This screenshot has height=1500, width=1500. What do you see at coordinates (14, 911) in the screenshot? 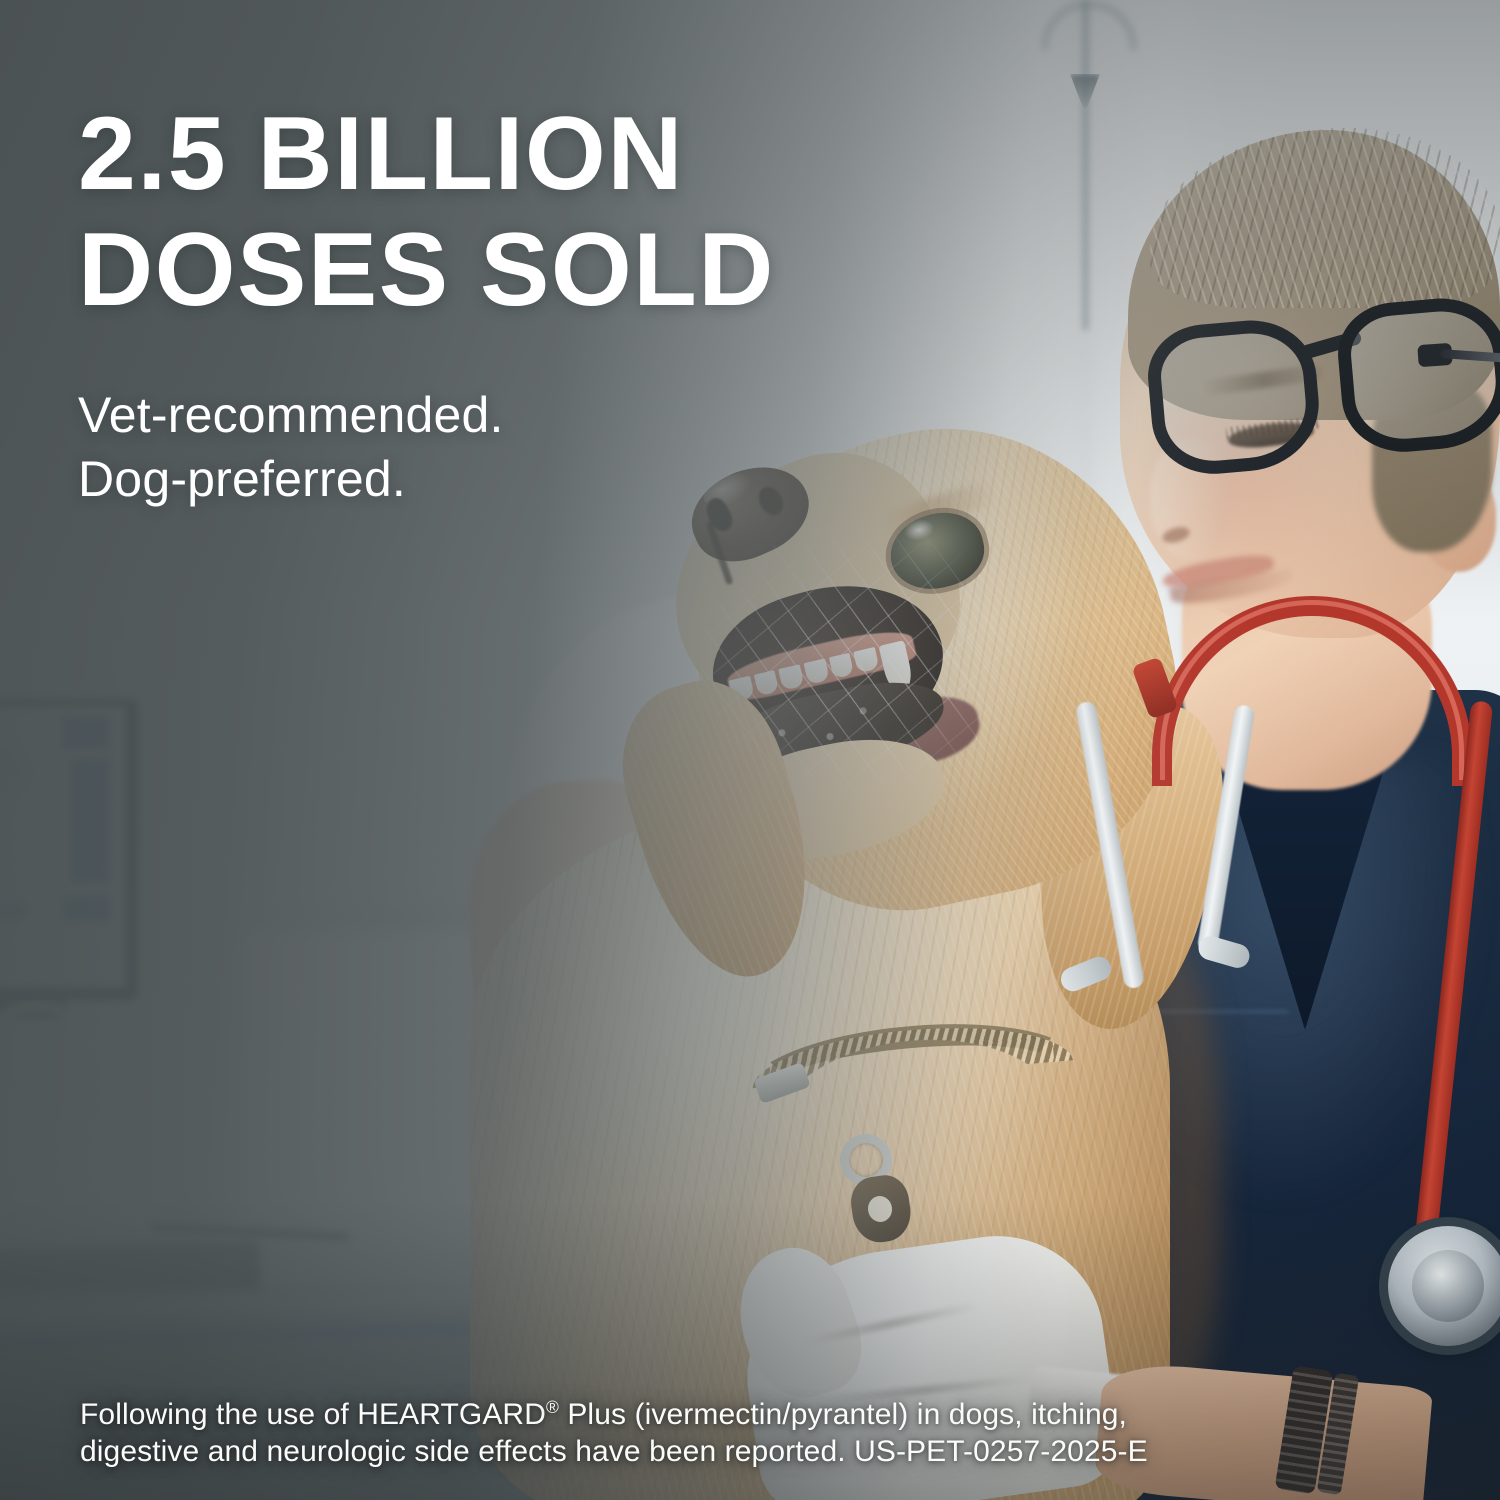
I see `monitor-ui-pill` at bounding box center [14, 911].